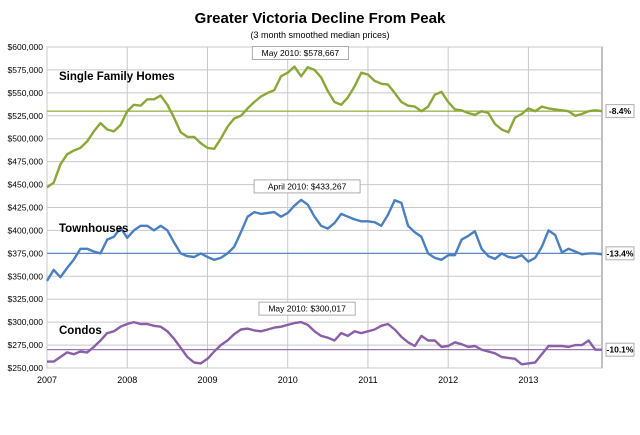 The height and width of the screenshot is (435, 640). I want to click on series-line, so click(324, 343).